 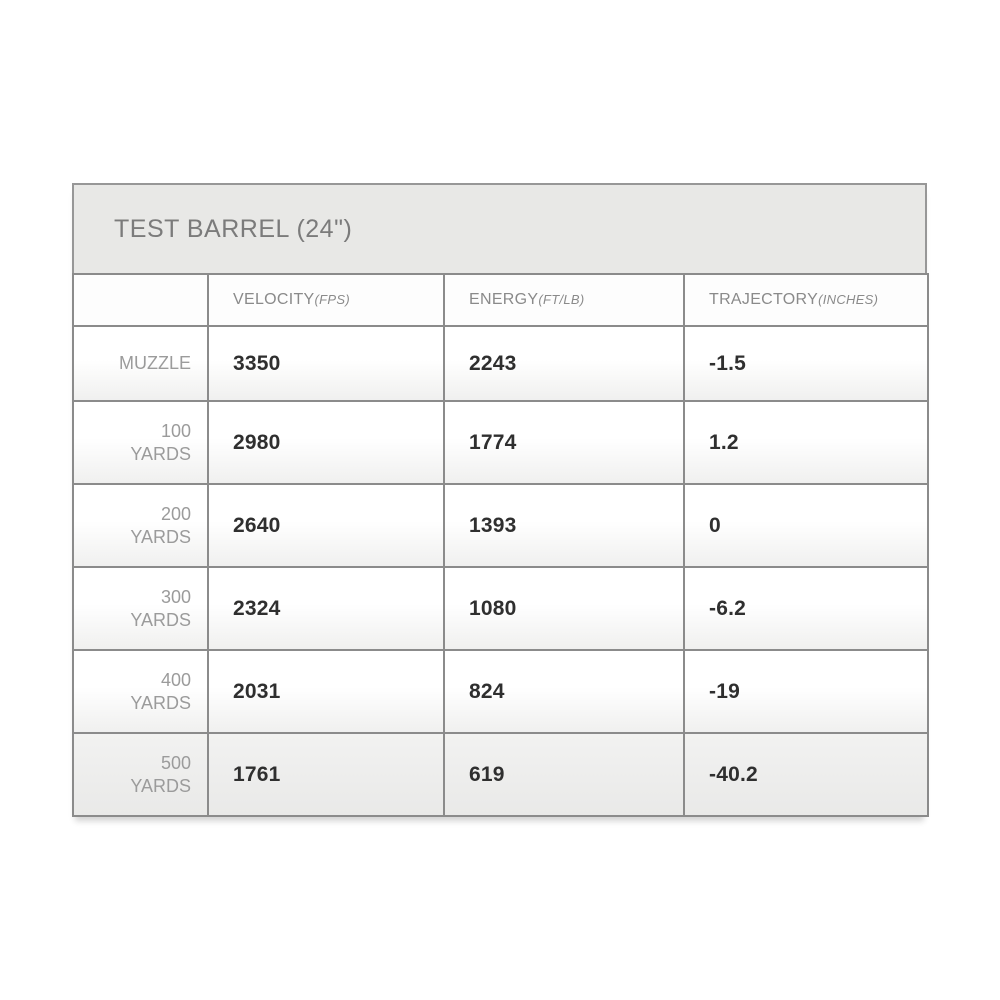 I want to click on table-row-100-yards: 100 YARDS 2980 1774 1.2, so click(x=500, y=442).